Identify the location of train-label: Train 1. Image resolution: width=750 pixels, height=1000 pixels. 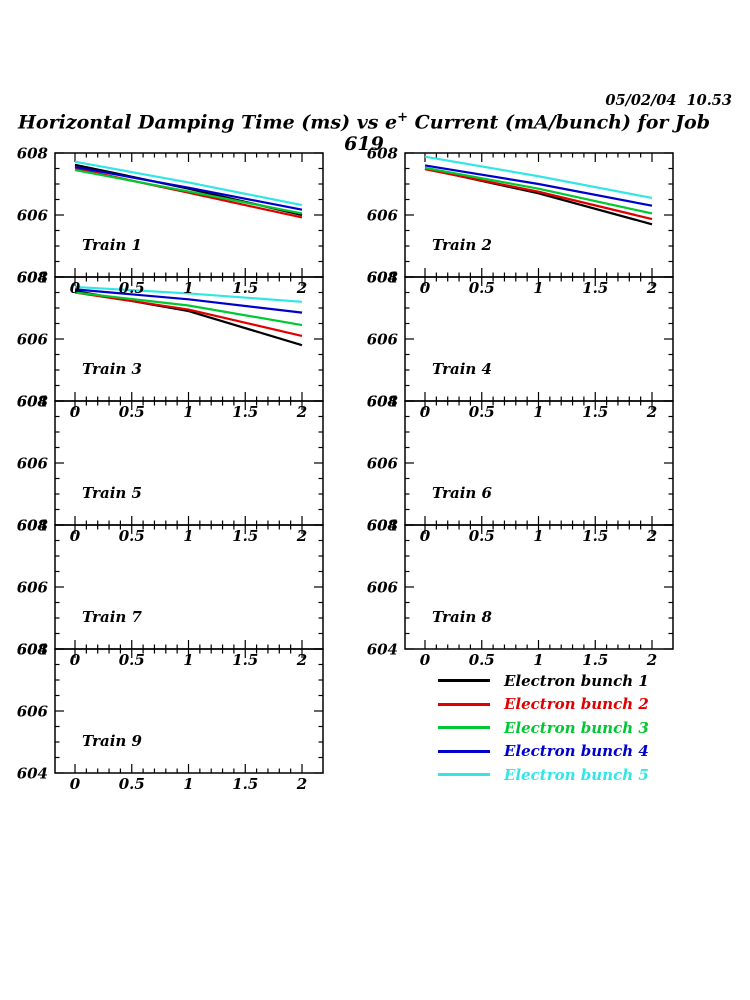
(112, 245).